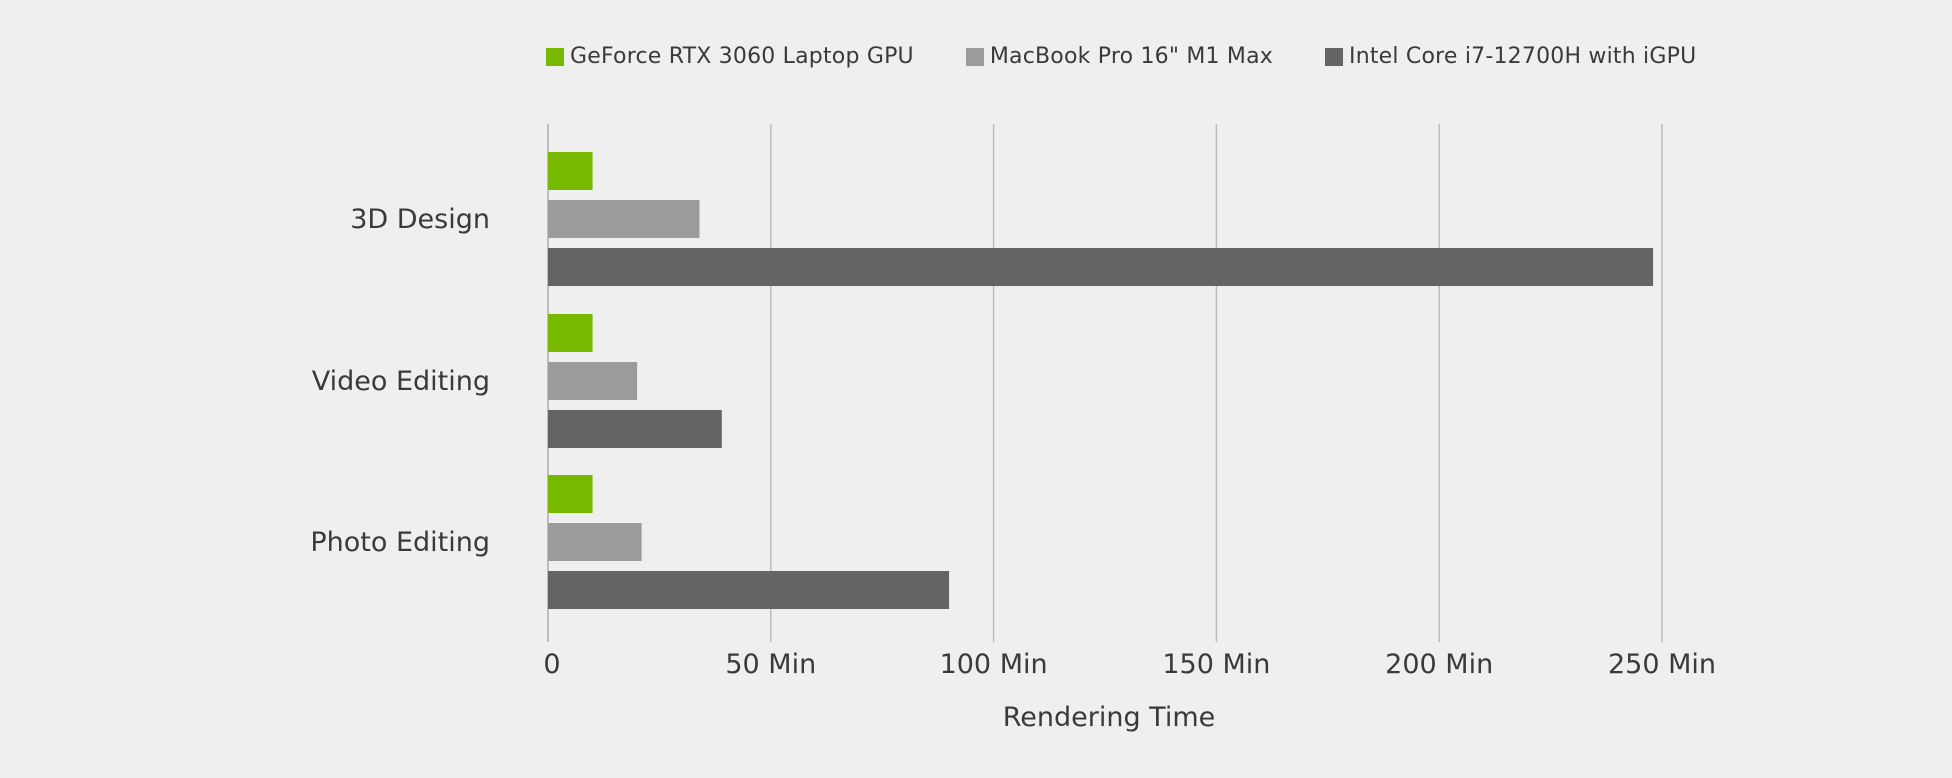 The height and width of the screenshot is (778, 1952). I want to click on legend-label-macbook: MacBook Pro 16" M1 Max, so click(1131, 56).